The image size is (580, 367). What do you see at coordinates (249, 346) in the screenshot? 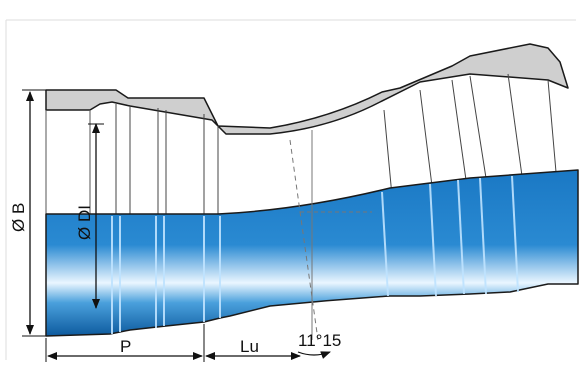
I see `useful-length-label: Lu` at bounding box center [249, 346].